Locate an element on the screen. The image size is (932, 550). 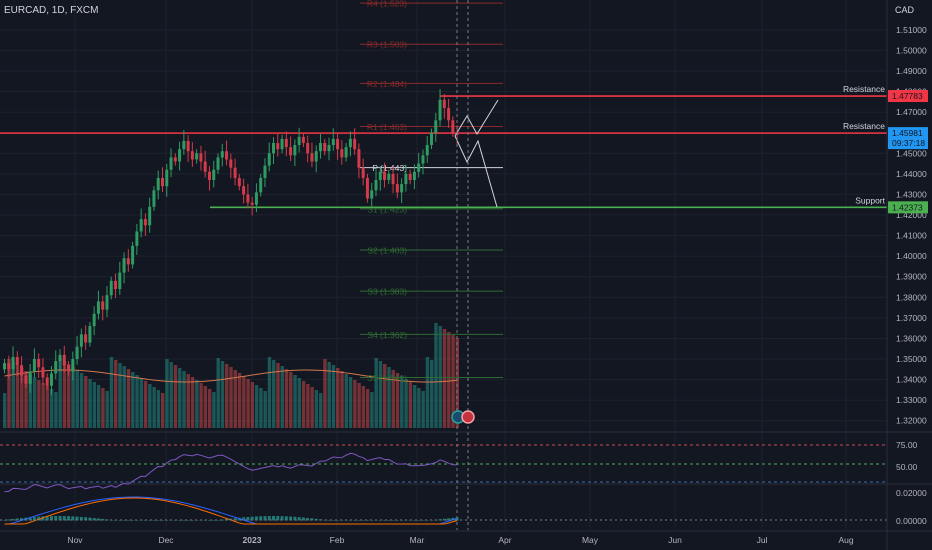
rsi-tick-label: 75.00 is located at coordinates (907, 445).